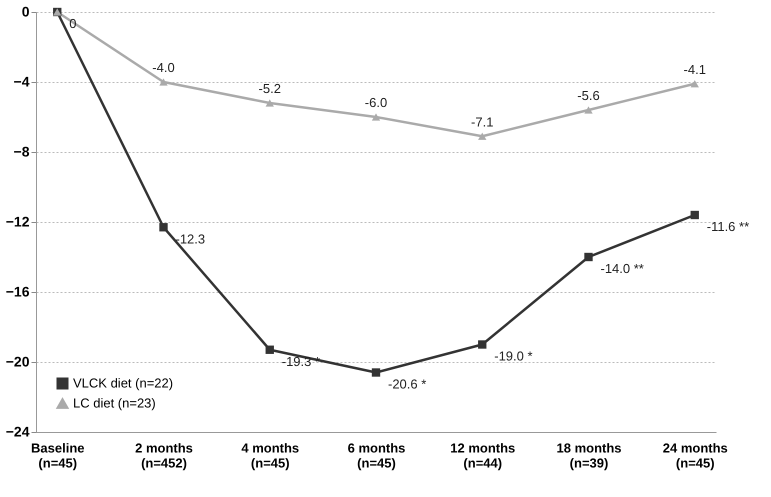 This screenshot has height=497, width=771. I want to click on data-label: -11.6 **, so click(728, 226).